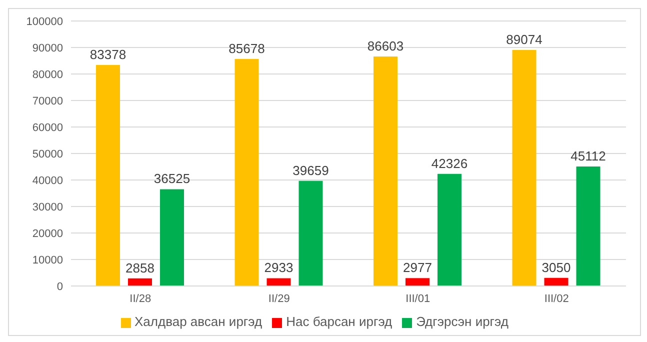 The width and height of the screenshot is (647, 342). I want to click on y-tick-label: 10000, so click(47, 260).